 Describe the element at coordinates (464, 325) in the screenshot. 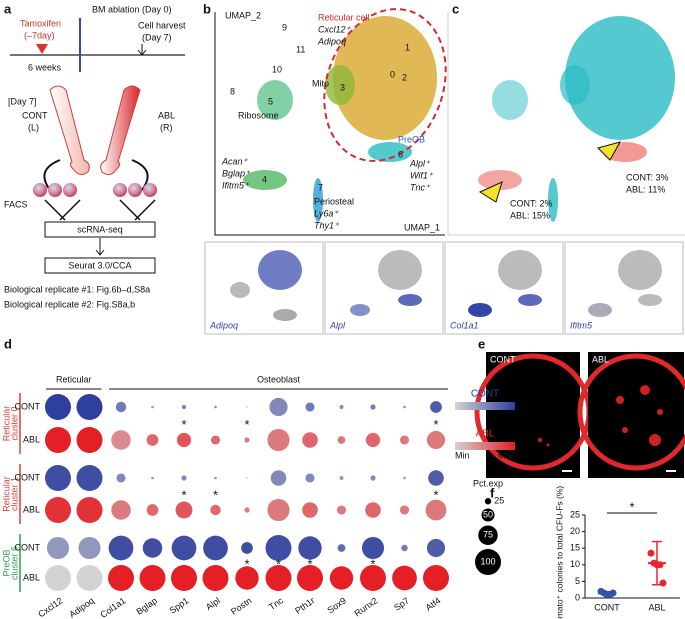

I see `feature-name: Col1a1` at that location.